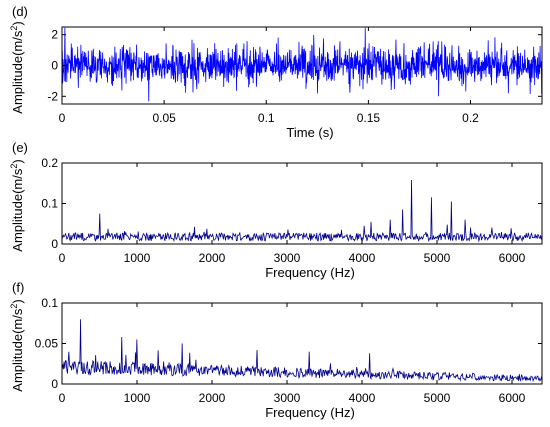  I want to click on x-tick-label: 0.05, so click(164, 118).